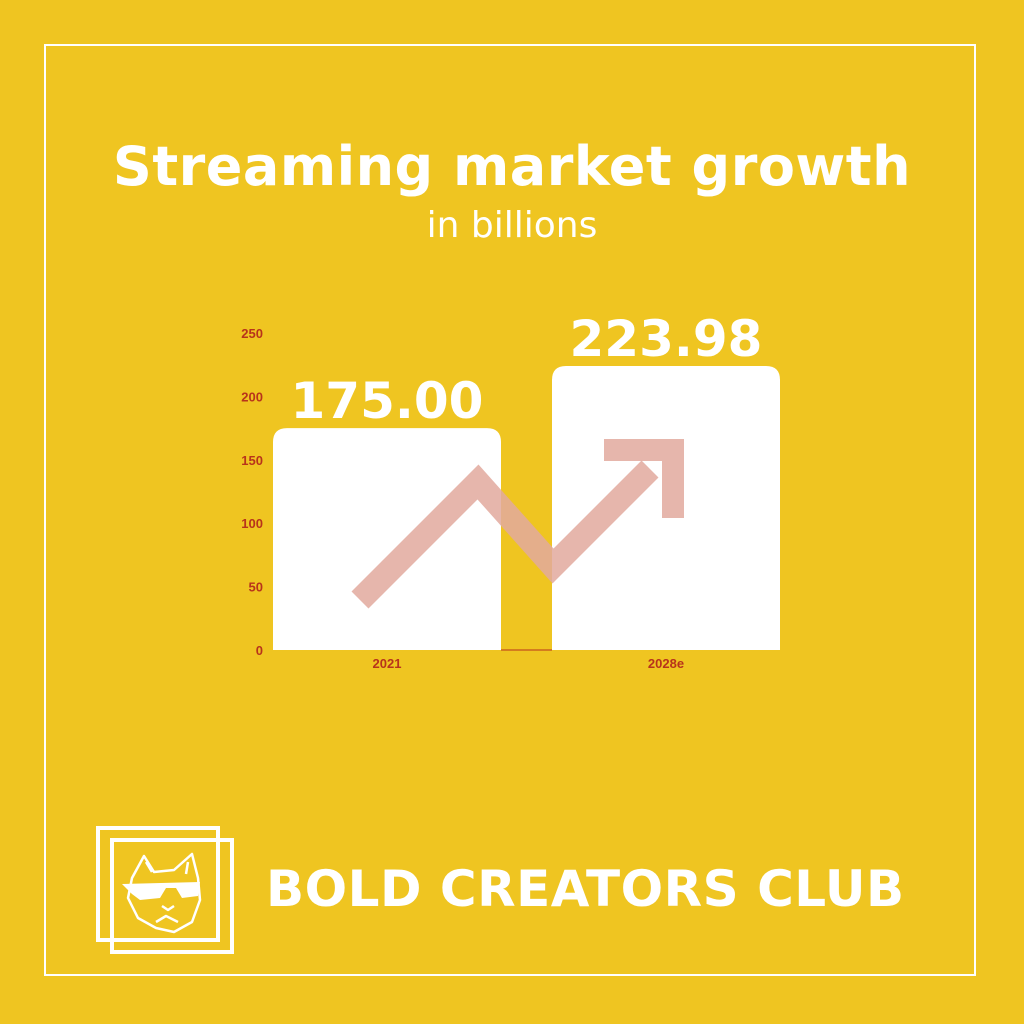 The image size is (1024, 1024). I want to click on chart-subtitle: in billions, so click(512, 225).